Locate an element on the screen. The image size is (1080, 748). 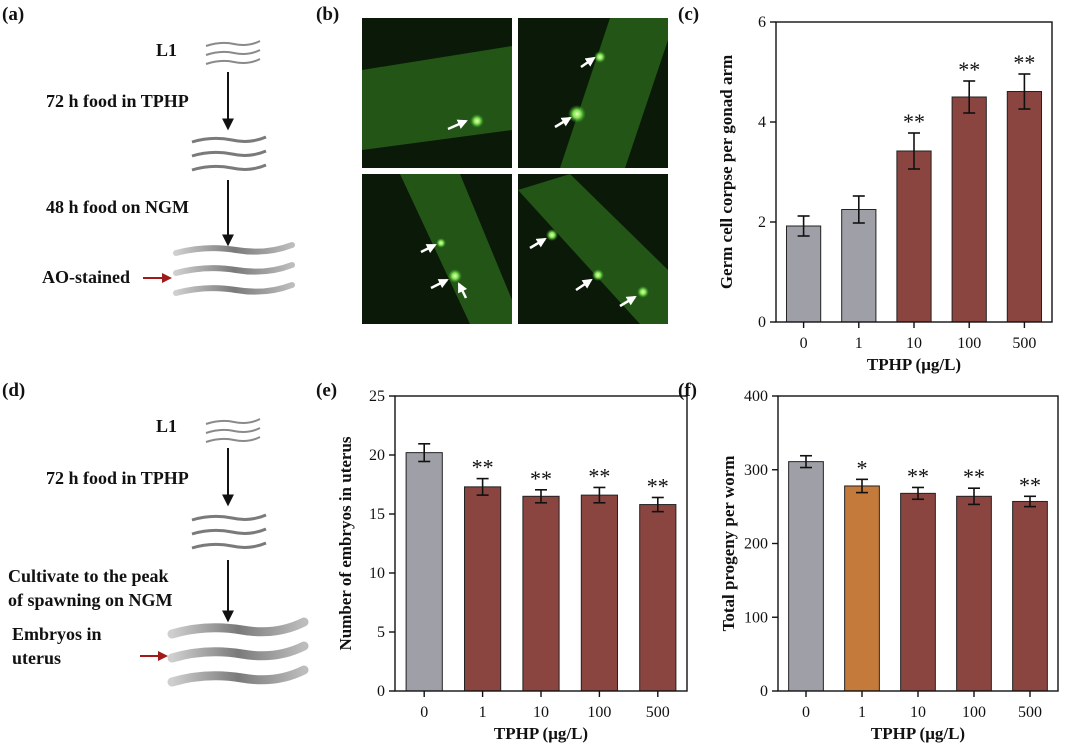
y-axis-label: Total progeny per worm is located at coordinates (728, 544).